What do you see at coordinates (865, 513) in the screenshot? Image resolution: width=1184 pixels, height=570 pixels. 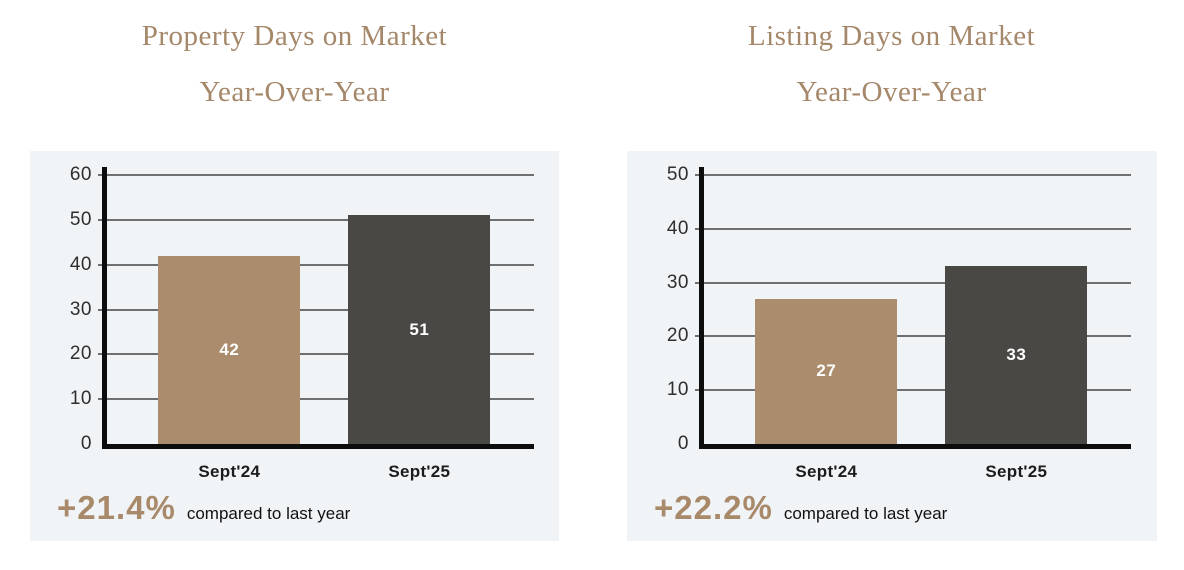 I see `listing-change-note: compared to last year` at bounding box center [865, 513].